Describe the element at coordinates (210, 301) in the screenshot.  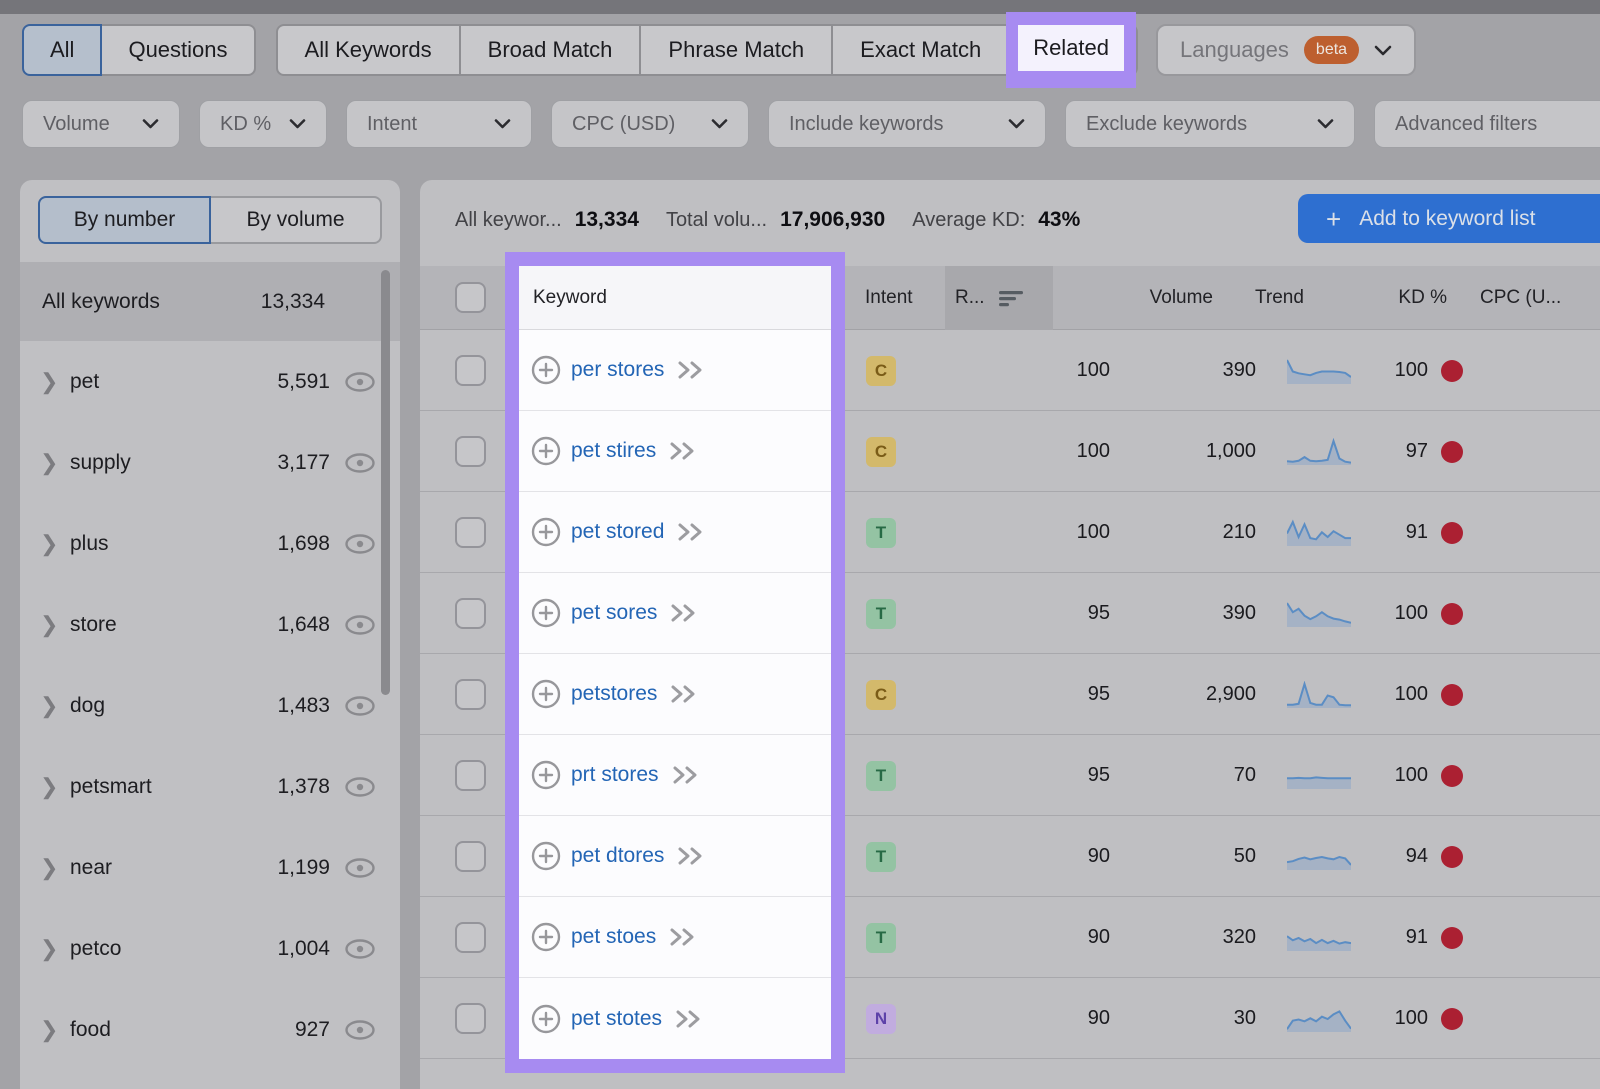
I see `sidebar-item-all-keywords: All keywords 13,334` at that location.